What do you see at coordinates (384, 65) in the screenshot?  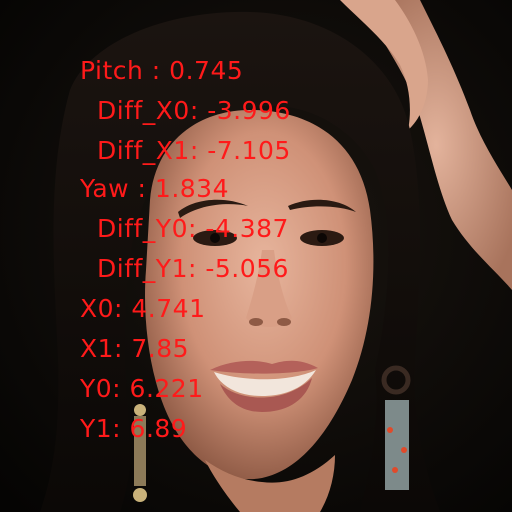 I see `hand-fingers` at bounding box center [384, 65].